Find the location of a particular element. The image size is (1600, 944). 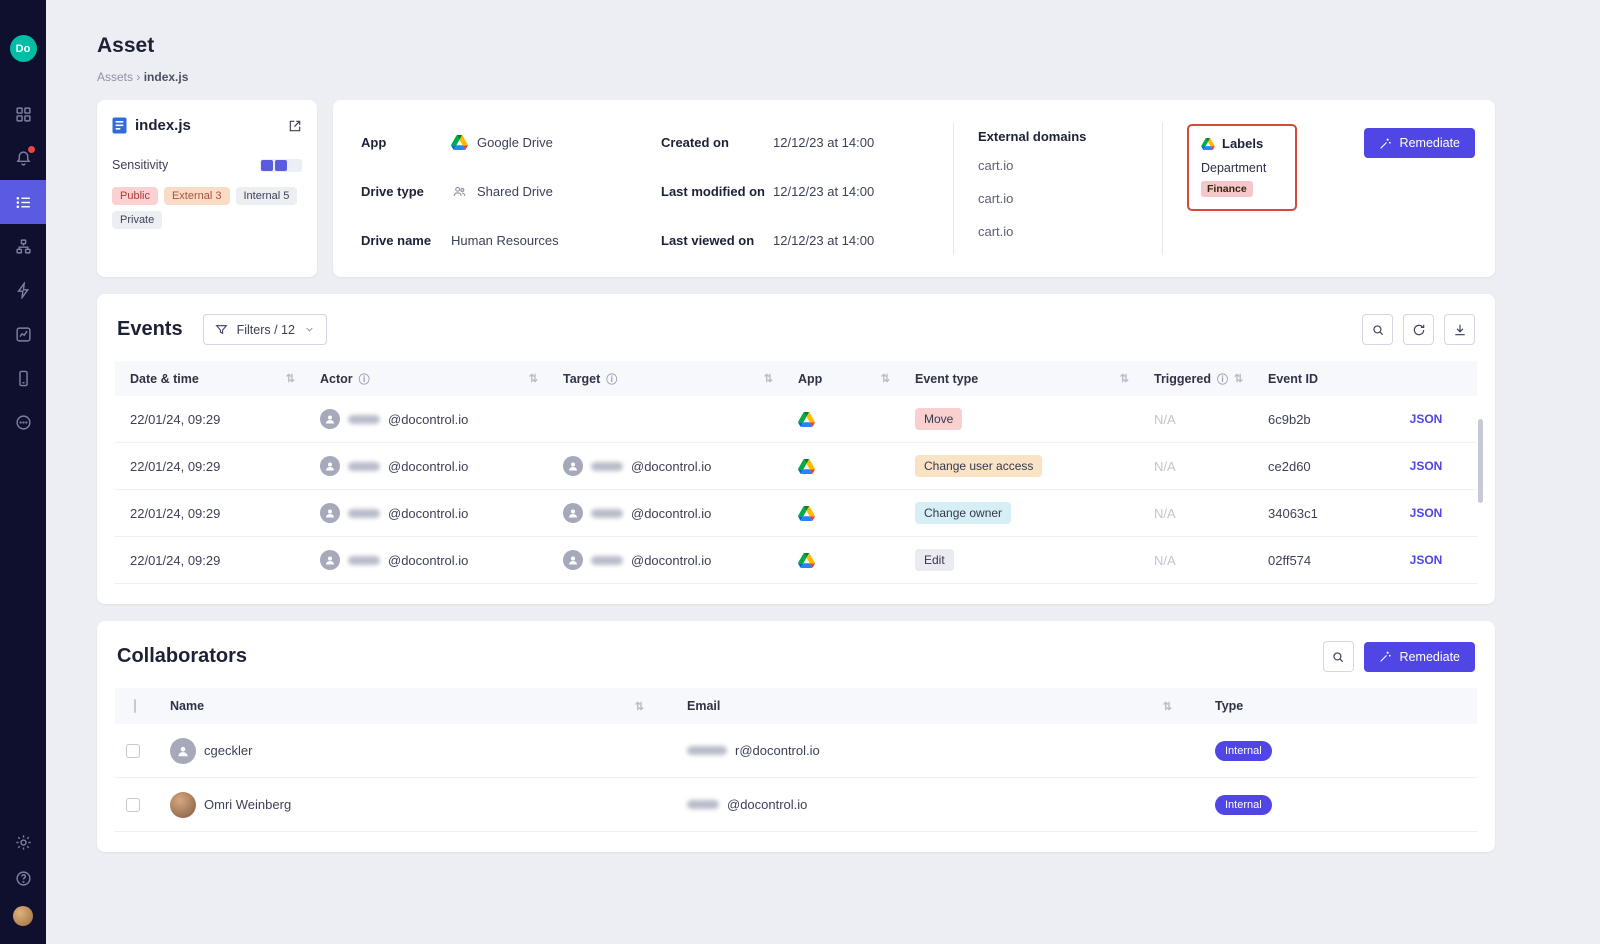

column-event-id: Event ID is located at coordinates (1293, 378).